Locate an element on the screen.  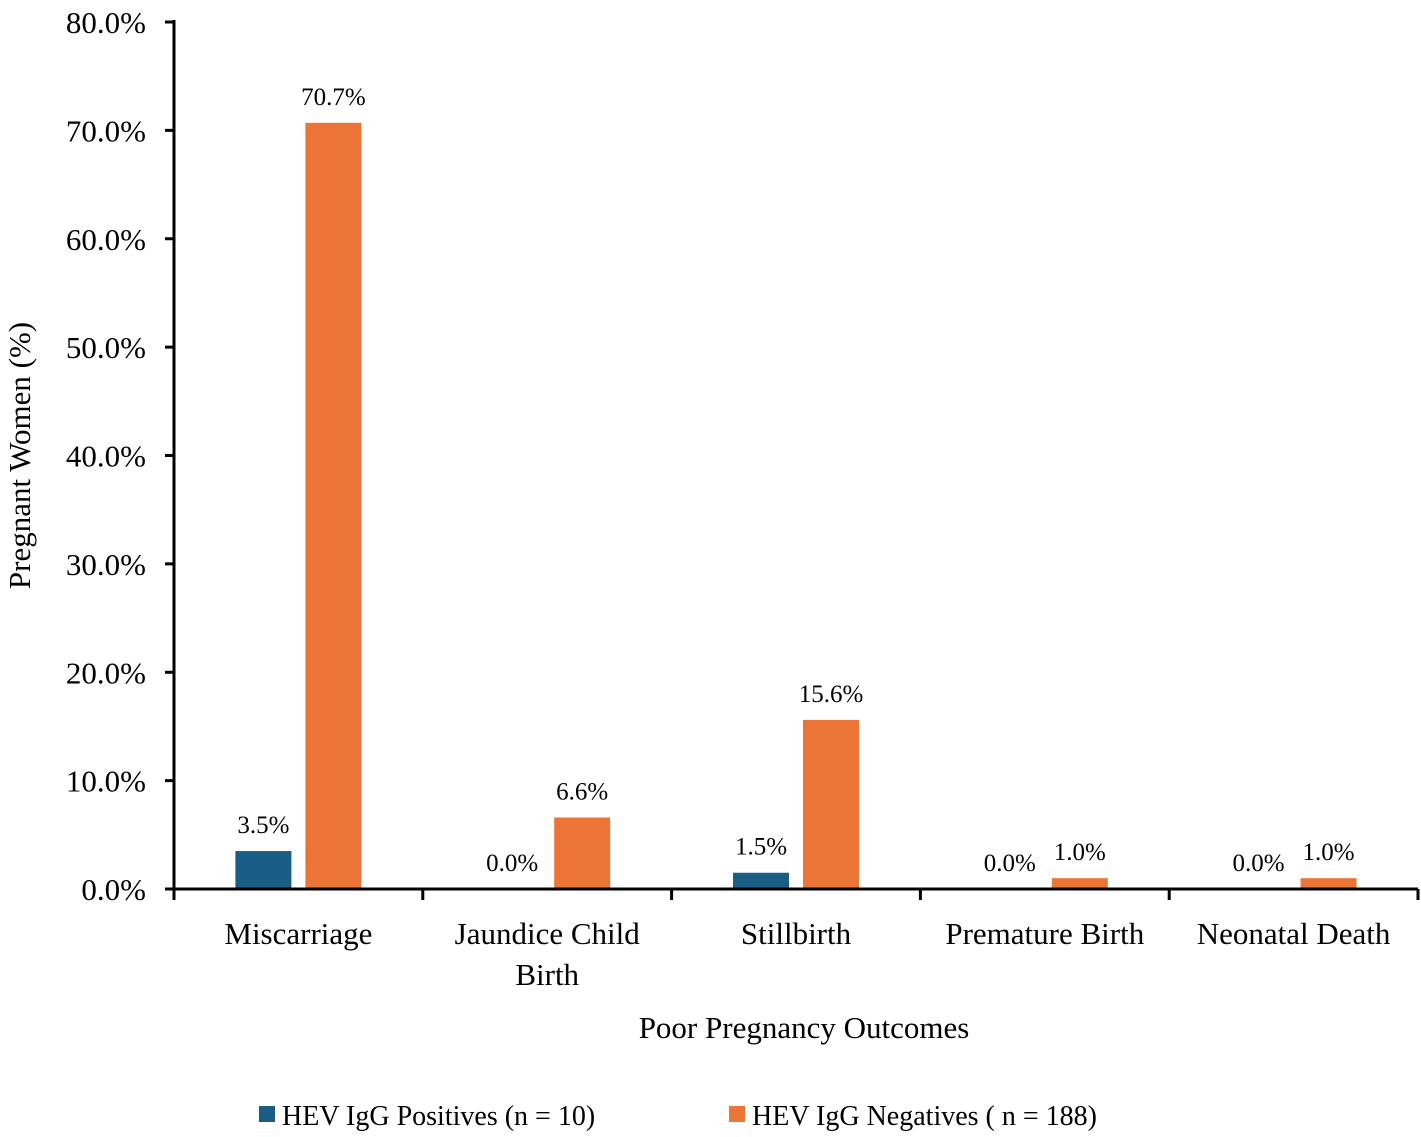
data-label-series2: 15.6% is located at coordinates (831, 694).